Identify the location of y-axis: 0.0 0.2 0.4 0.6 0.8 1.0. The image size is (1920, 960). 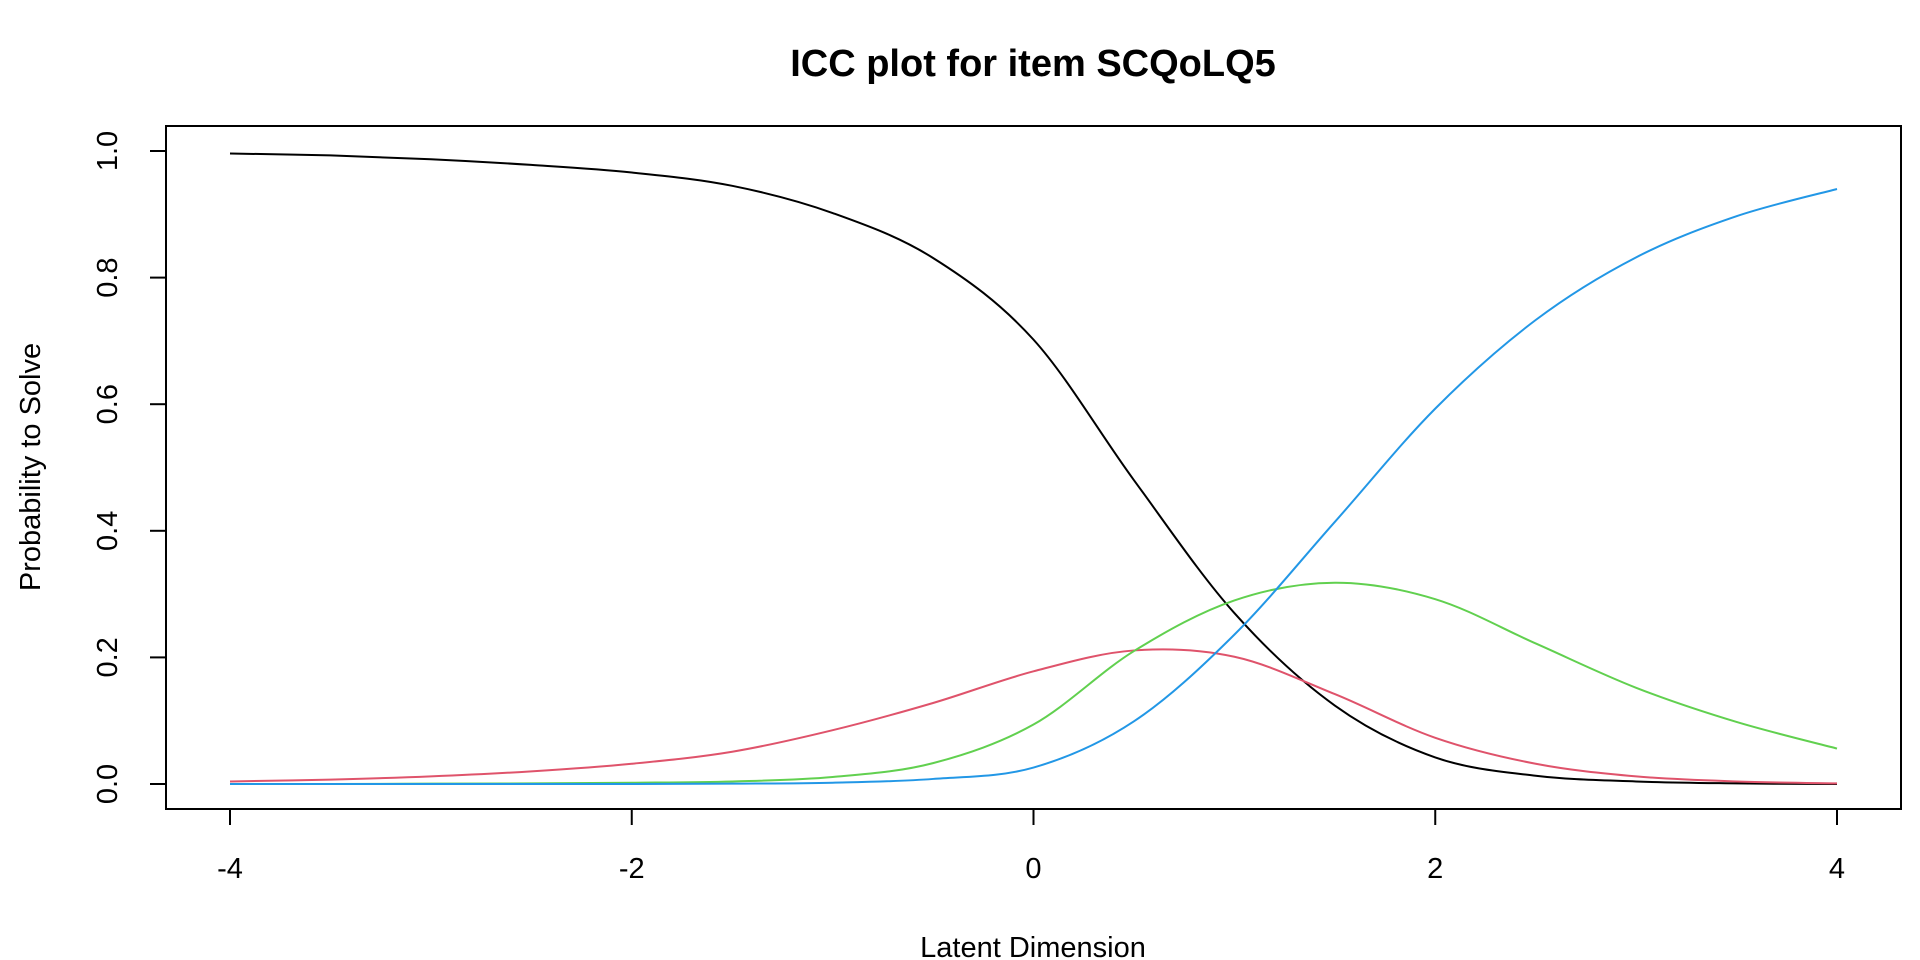
(129, 467).